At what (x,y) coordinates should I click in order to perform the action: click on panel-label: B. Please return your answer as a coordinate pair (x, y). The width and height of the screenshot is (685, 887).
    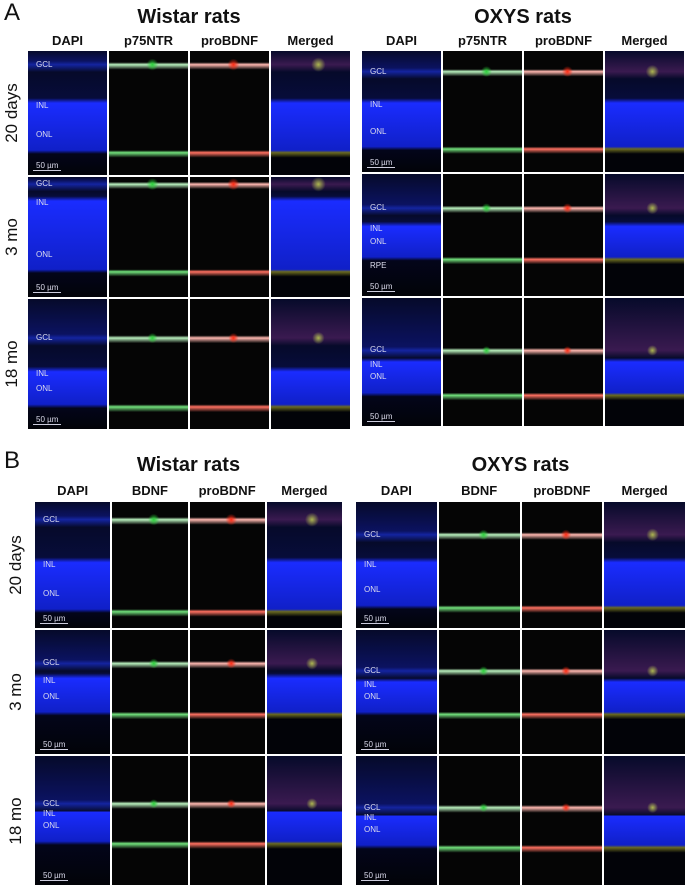
    Looking at the image, I should click on (12, 460).